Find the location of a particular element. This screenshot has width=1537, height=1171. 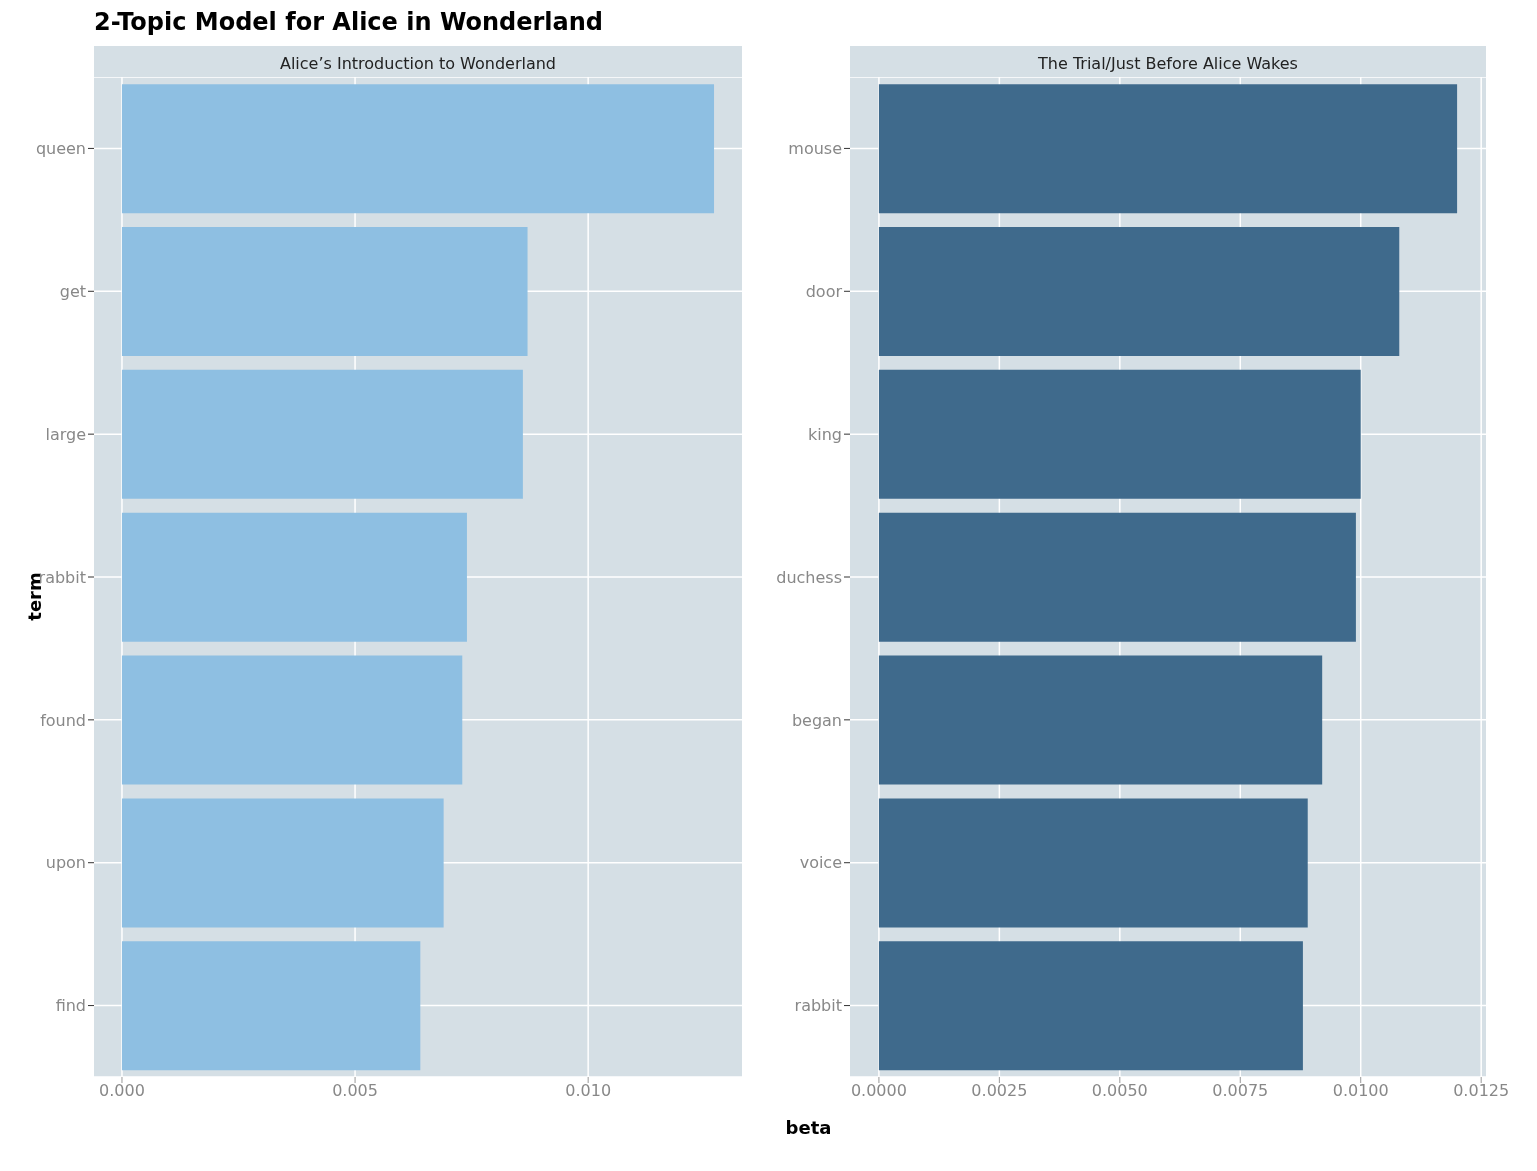

y-tick-label: began is located at coordinates (816, 720).